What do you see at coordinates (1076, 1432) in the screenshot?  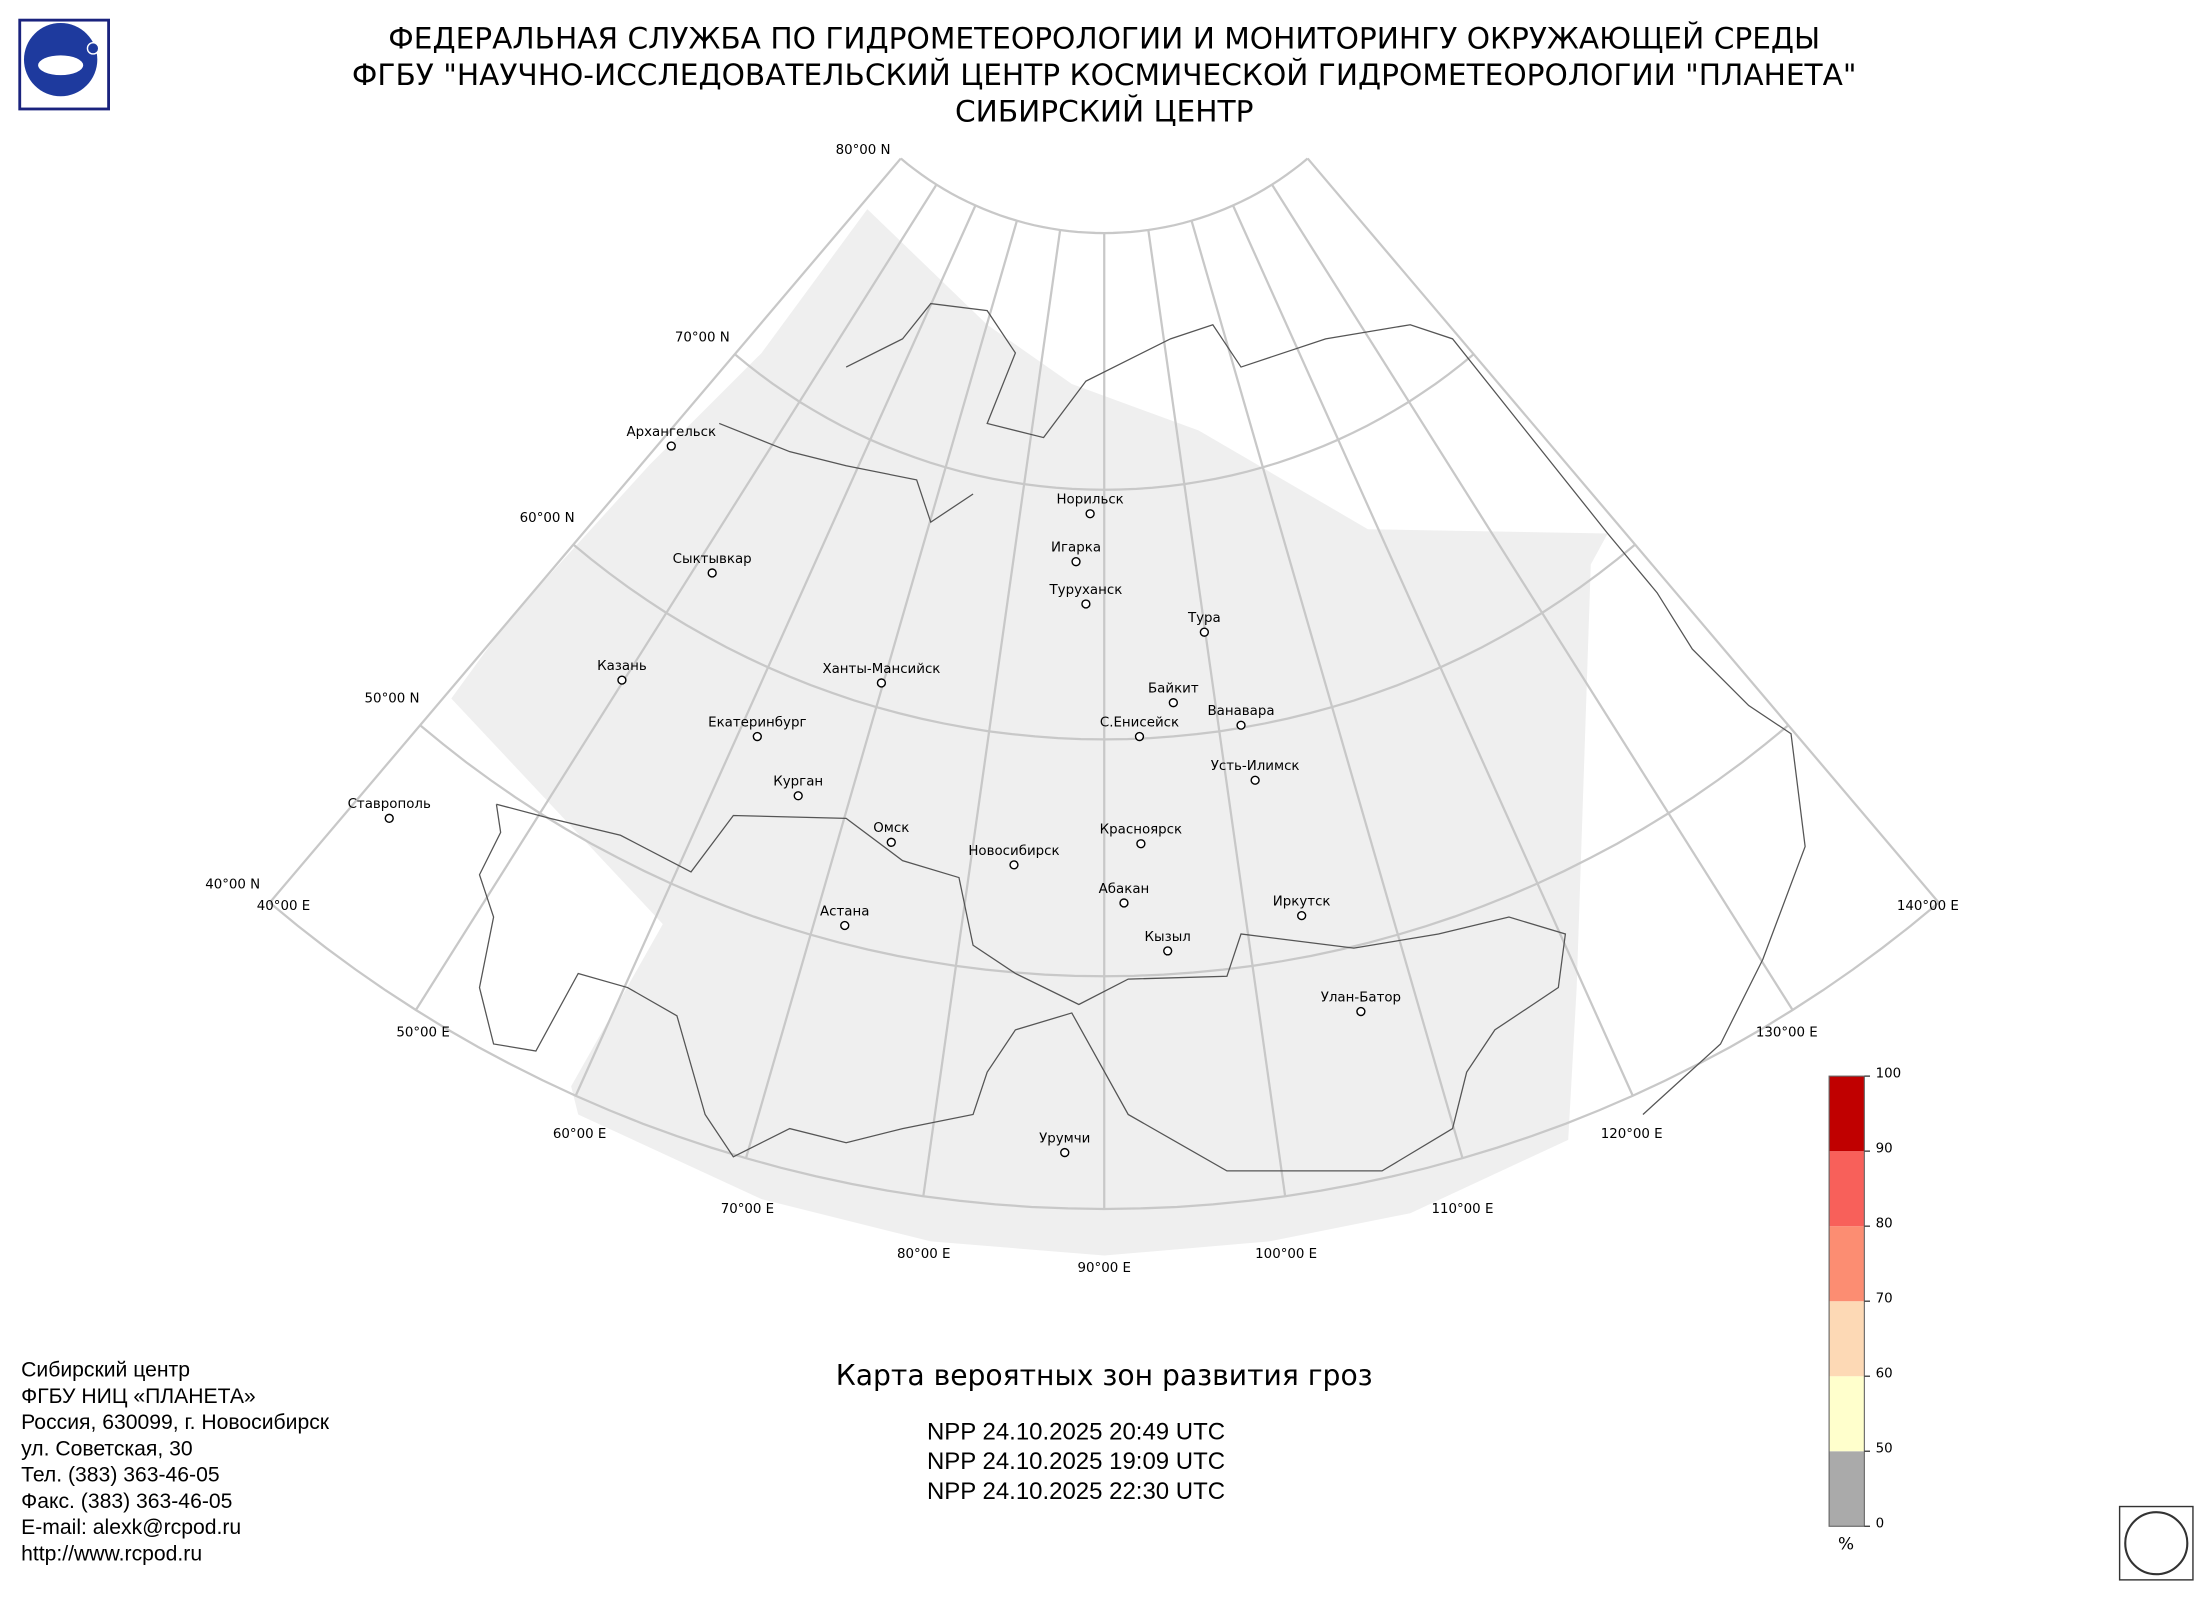 I see `pass-line: NPP 24.10.2025 20:49 UTC` at bounding box center [1076, 1432].